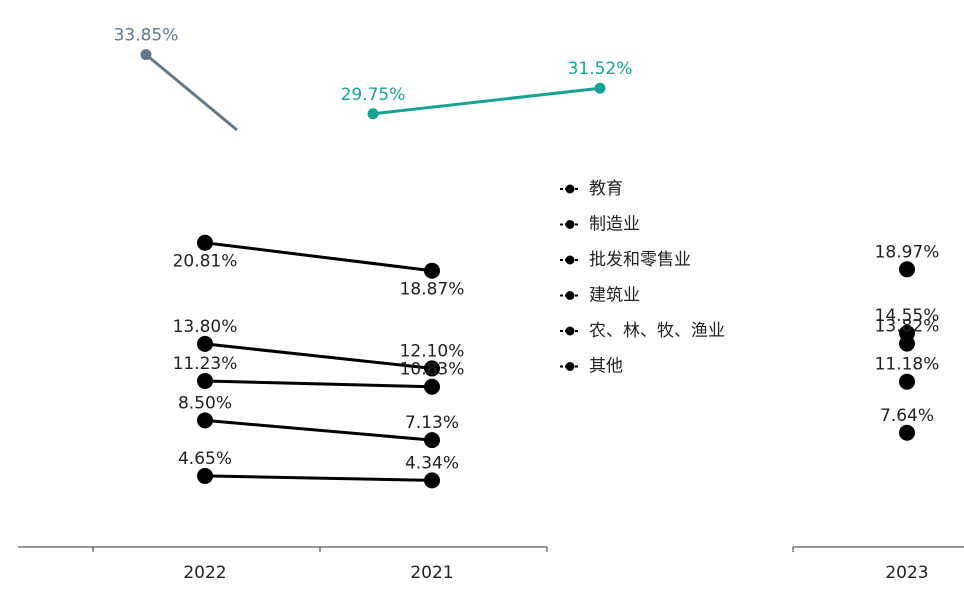 Image resolution: width=964 pixels, height=592 pixels. What do you see at coordinates (432, 463) in the screenshot?
I see `data-label: 4.34%` at bounding box center [432, 463].